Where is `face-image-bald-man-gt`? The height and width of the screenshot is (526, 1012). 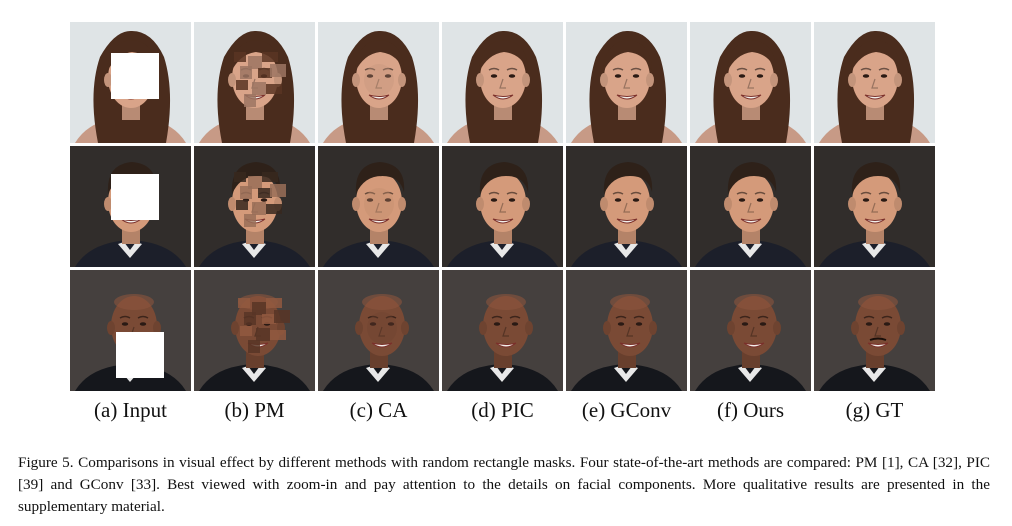 face-image-bald-man-gt is located at coordinates (874, 330).